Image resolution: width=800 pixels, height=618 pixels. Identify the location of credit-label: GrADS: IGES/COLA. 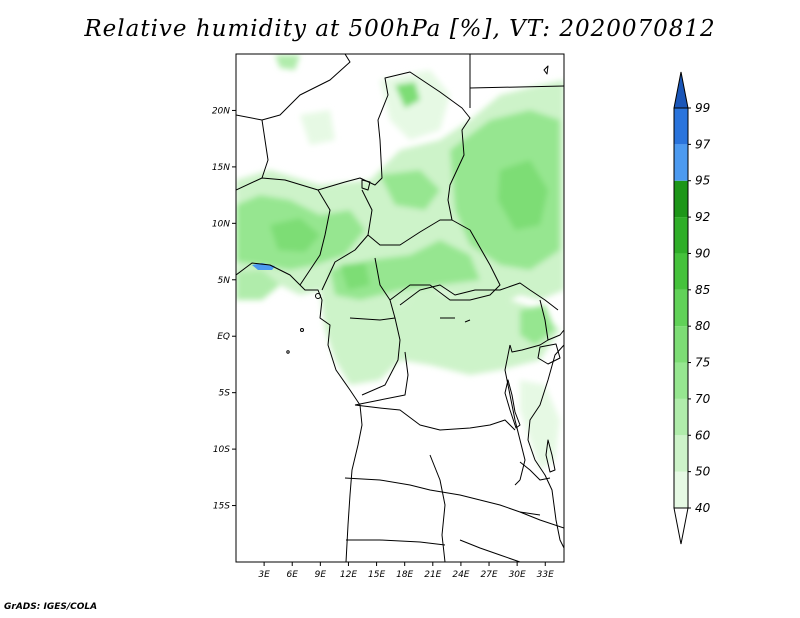
(51, 607).